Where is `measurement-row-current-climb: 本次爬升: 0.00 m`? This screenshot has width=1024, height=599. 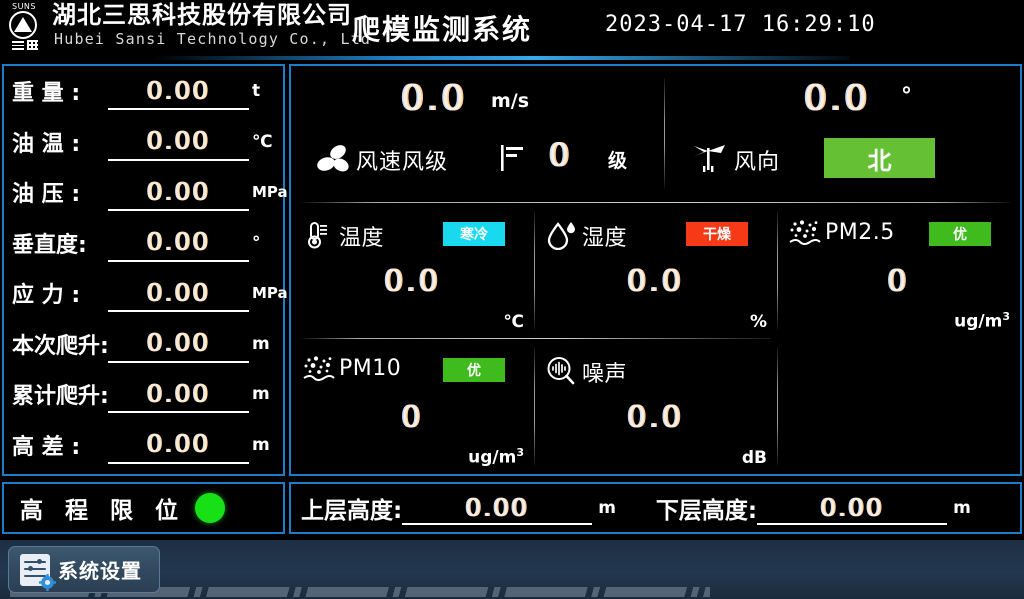 measurement-row-current-climb: 本次爬升: 0.00 m is located at coordinates (143, 344).